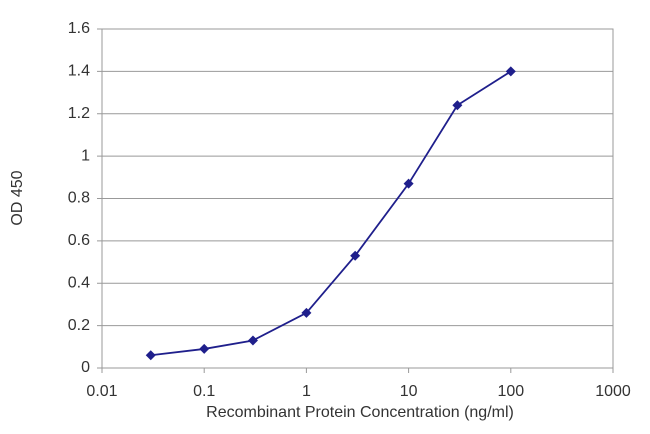 Image resolution: width=650 pixels, height=434 pixels. Describe the element at coordinates (79, 71) in the screenshot. I see `y-tick-label: 1.4` at that location.